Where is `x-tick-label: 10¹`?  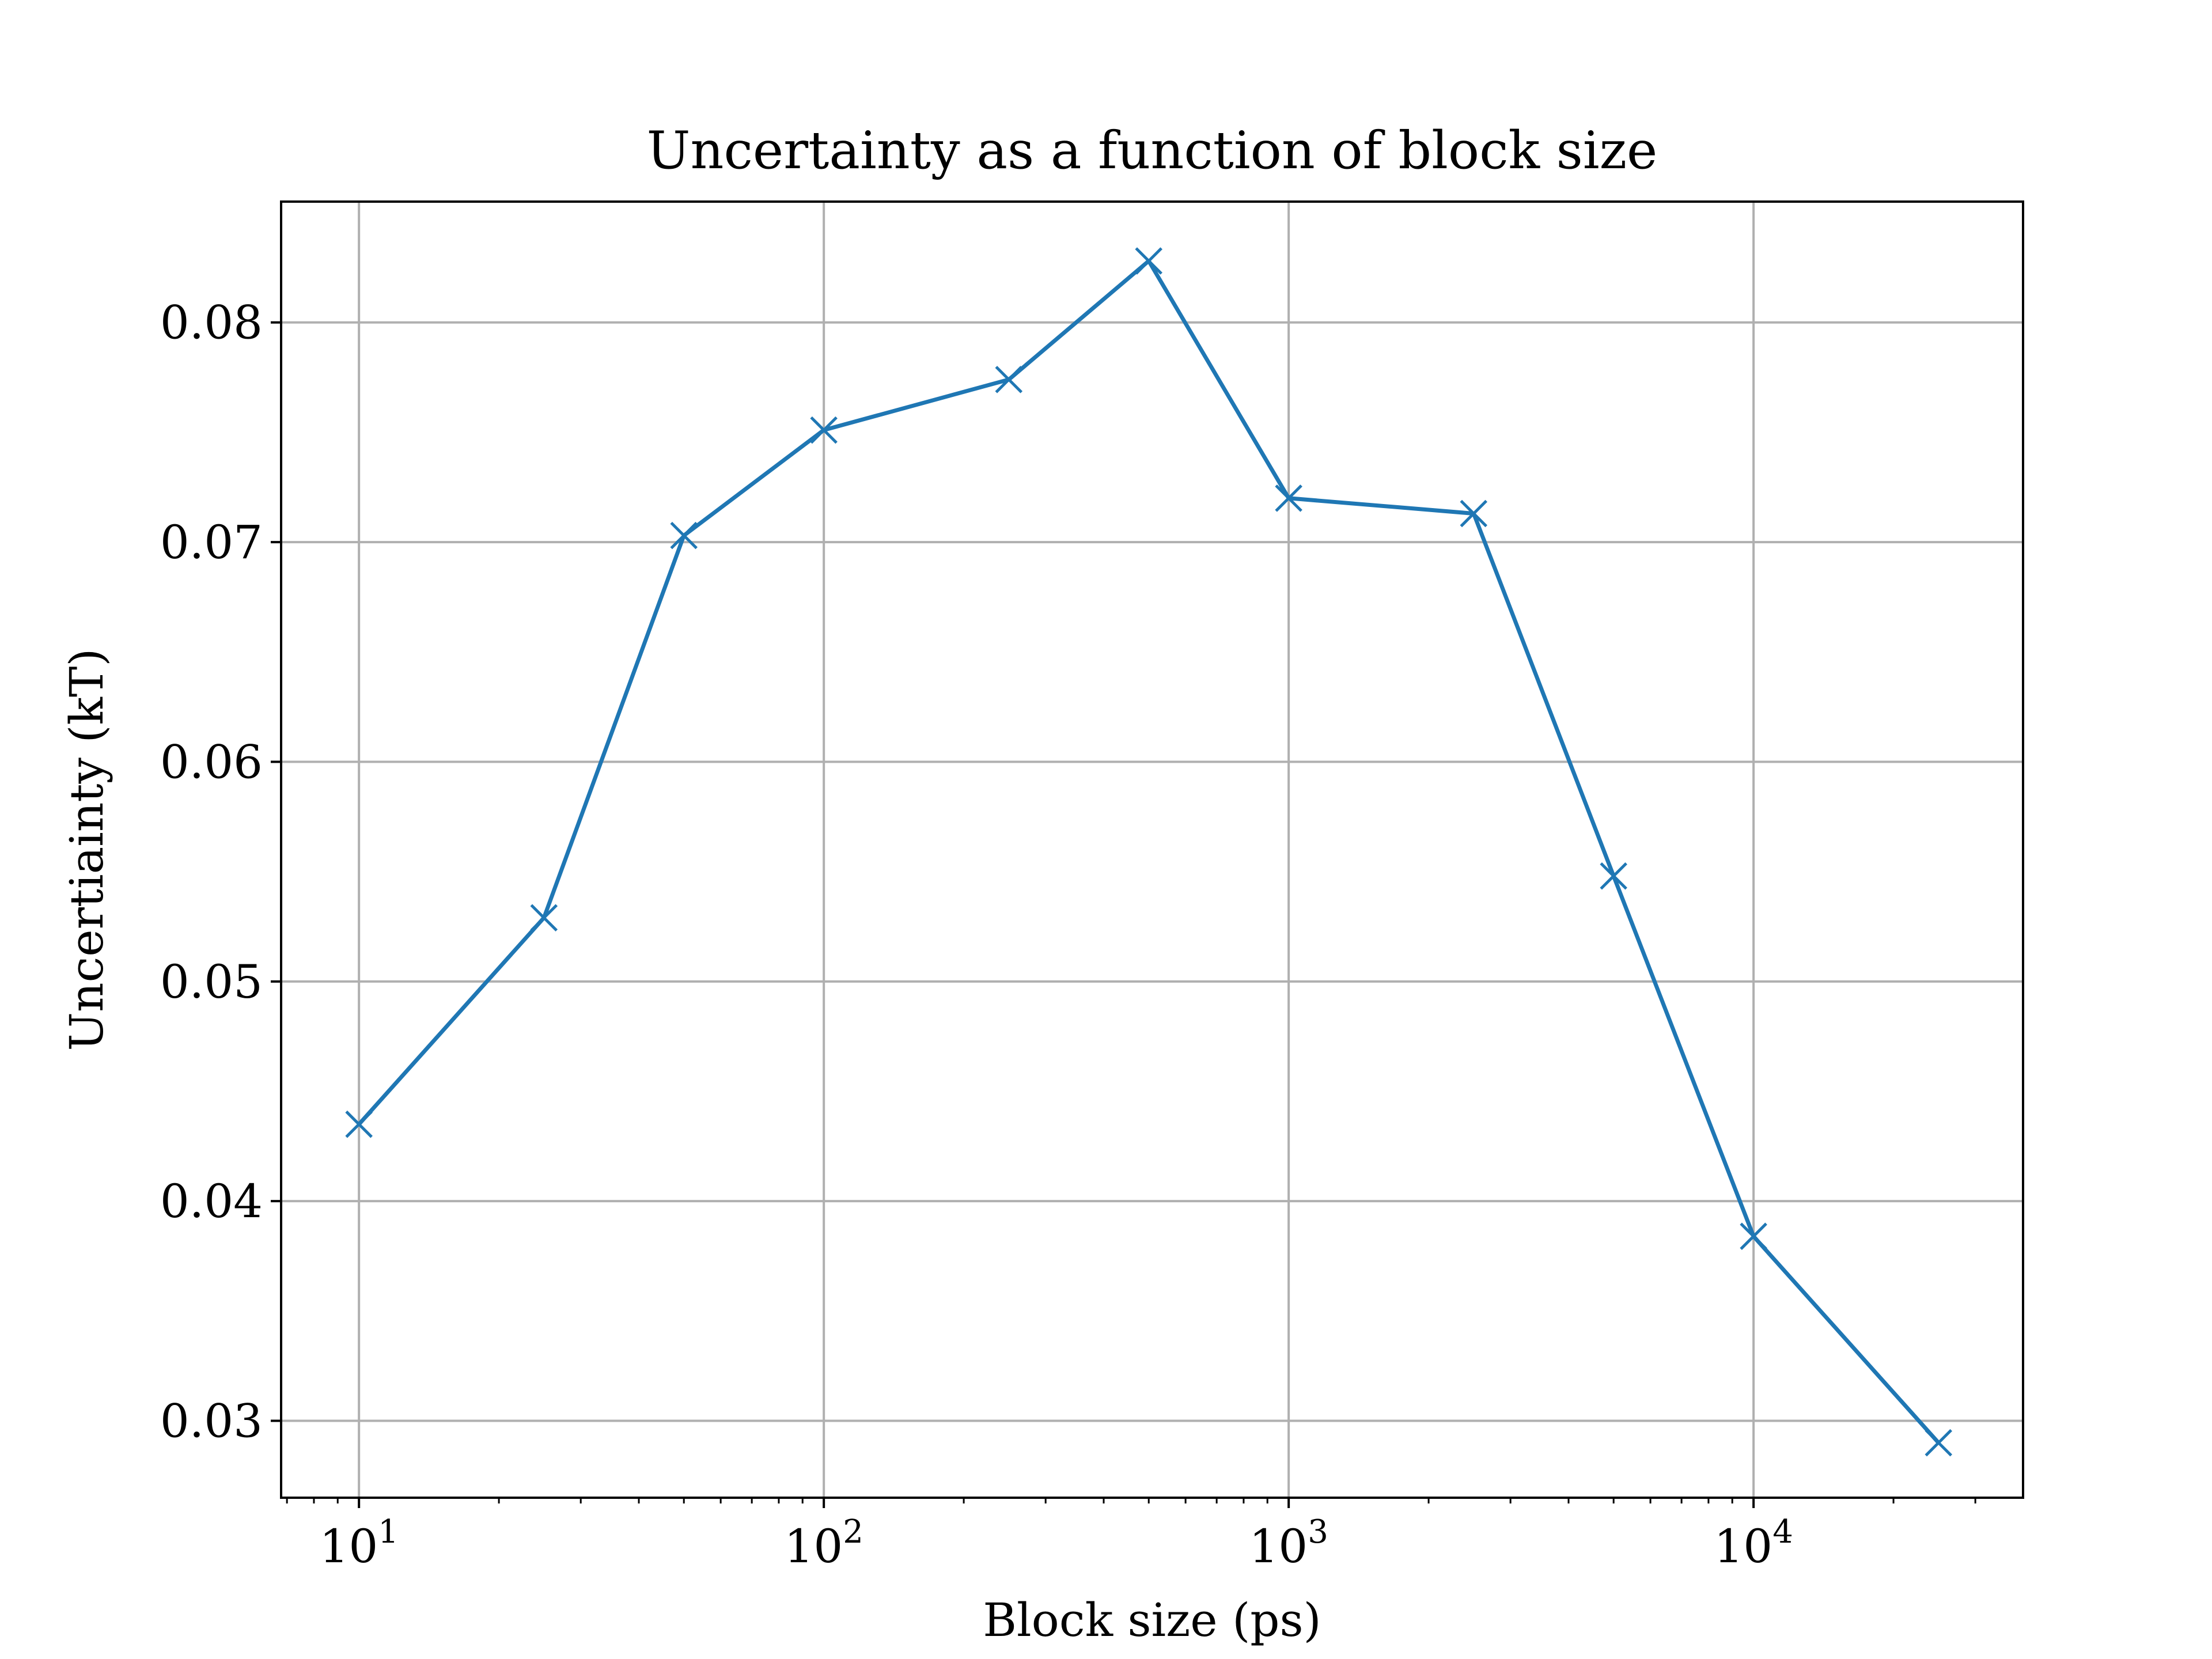 x-tick-label: 10¹ is located at coordinates (358, 1543).